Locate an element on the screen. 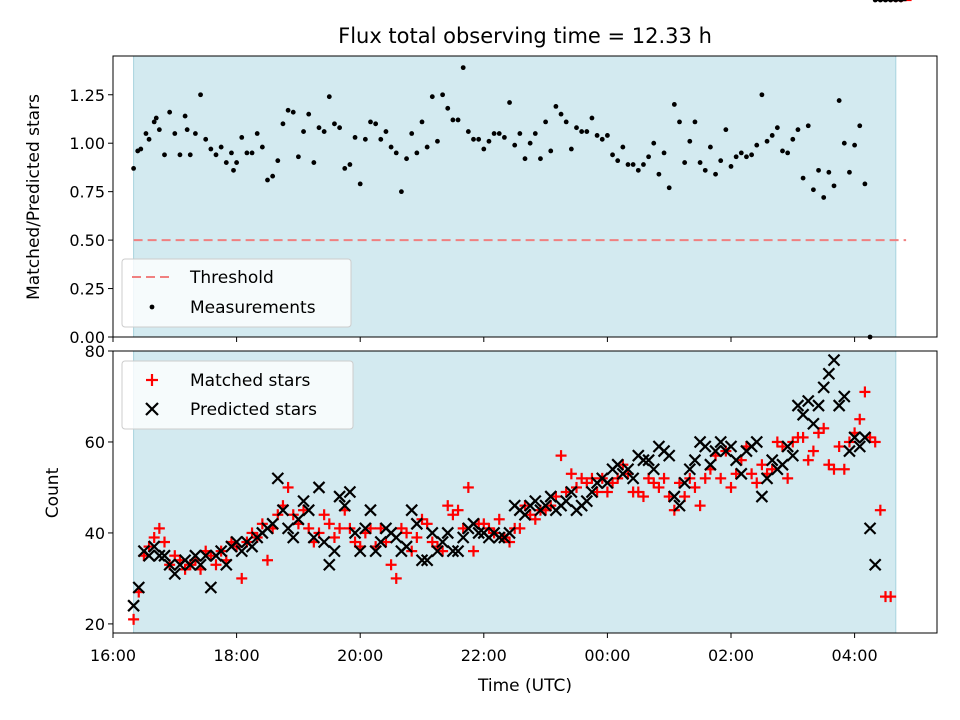  bottom-legend: Matched stars Predicted stars is located at coordinates (237, 395).